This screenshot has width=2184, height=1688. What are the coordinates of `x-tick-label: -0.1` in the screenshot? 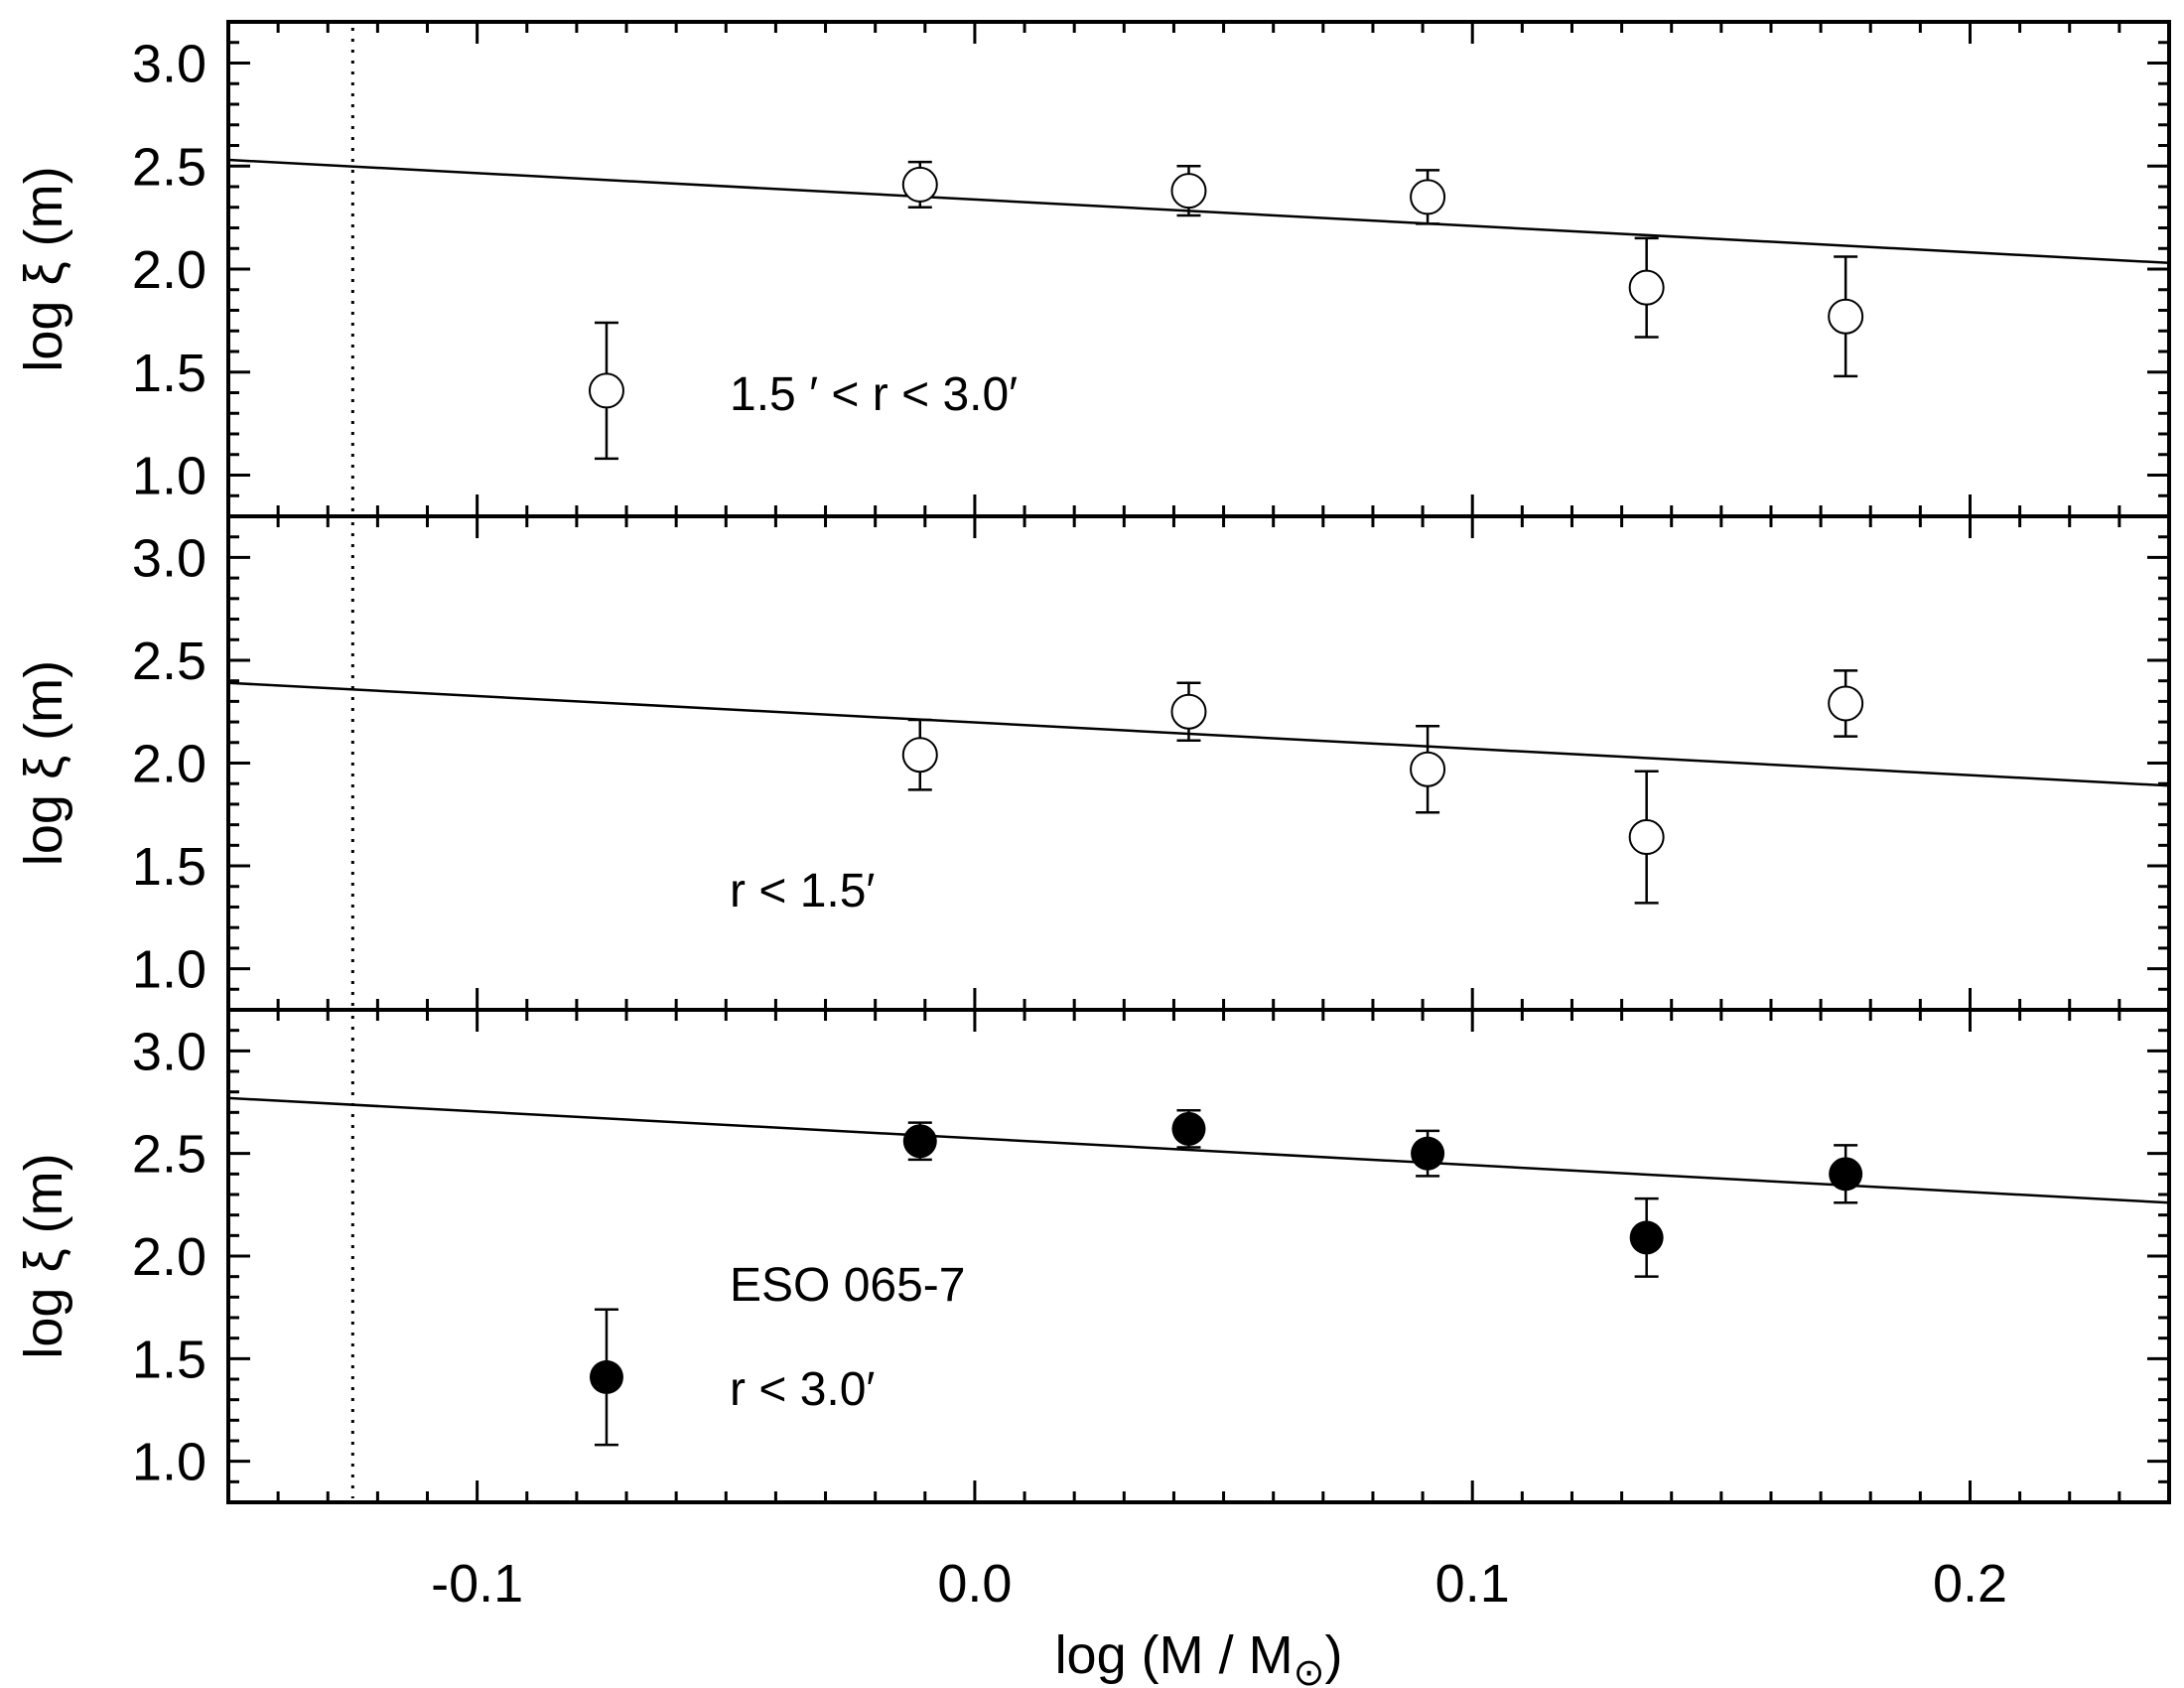 It's located at (477, 1584).